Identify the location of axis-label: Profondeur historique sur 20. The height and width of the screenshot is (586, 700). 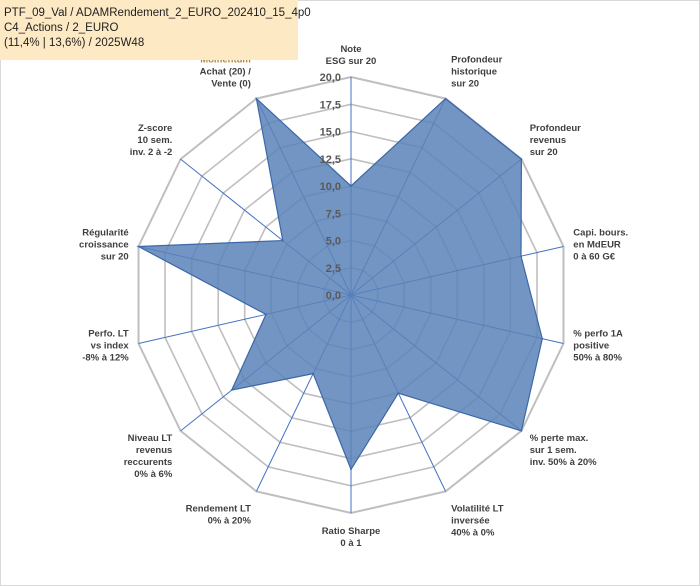
(476, 71).